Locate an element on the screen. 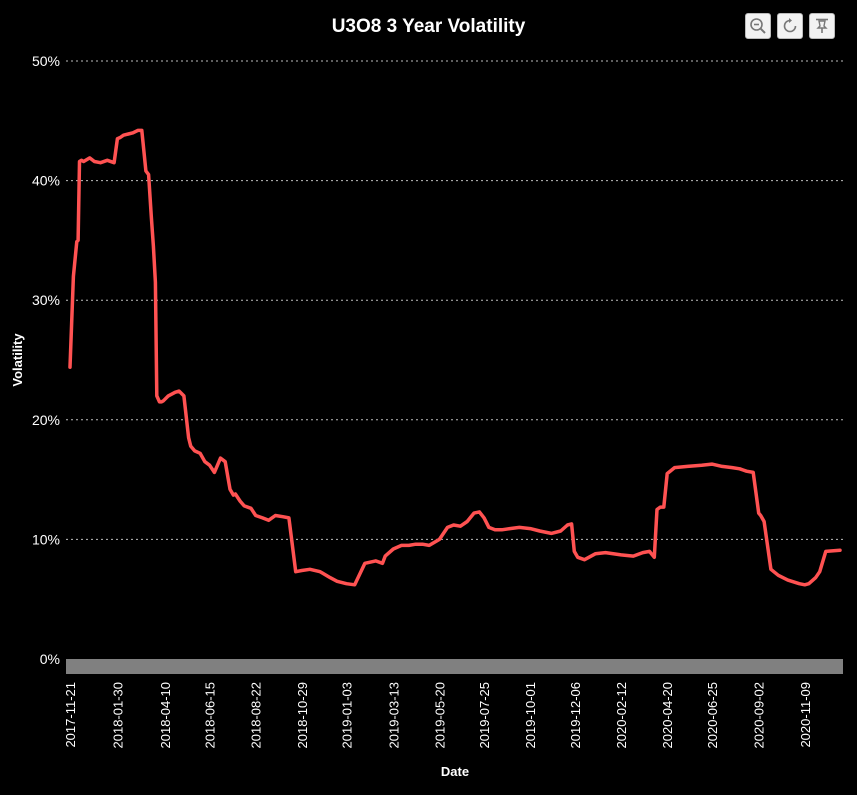  x-tick-label: 2018-06-15 is located at coordinates (210, 715).